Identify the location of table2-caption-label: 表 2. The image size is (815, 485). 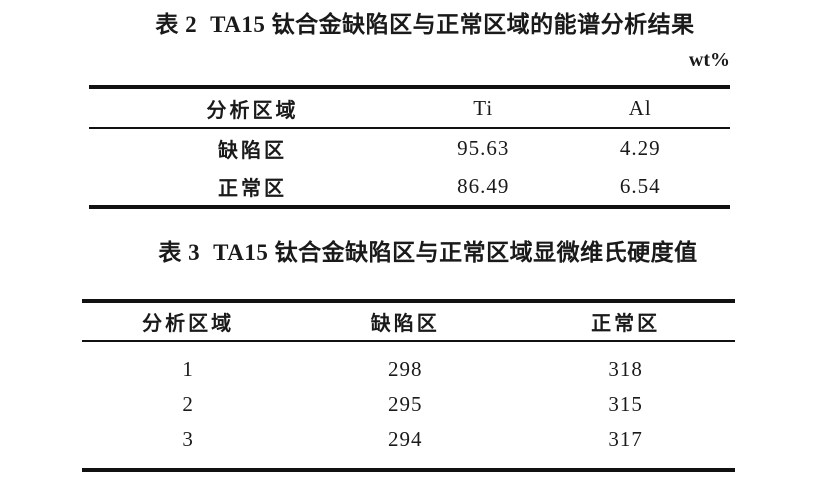
(176, 24).